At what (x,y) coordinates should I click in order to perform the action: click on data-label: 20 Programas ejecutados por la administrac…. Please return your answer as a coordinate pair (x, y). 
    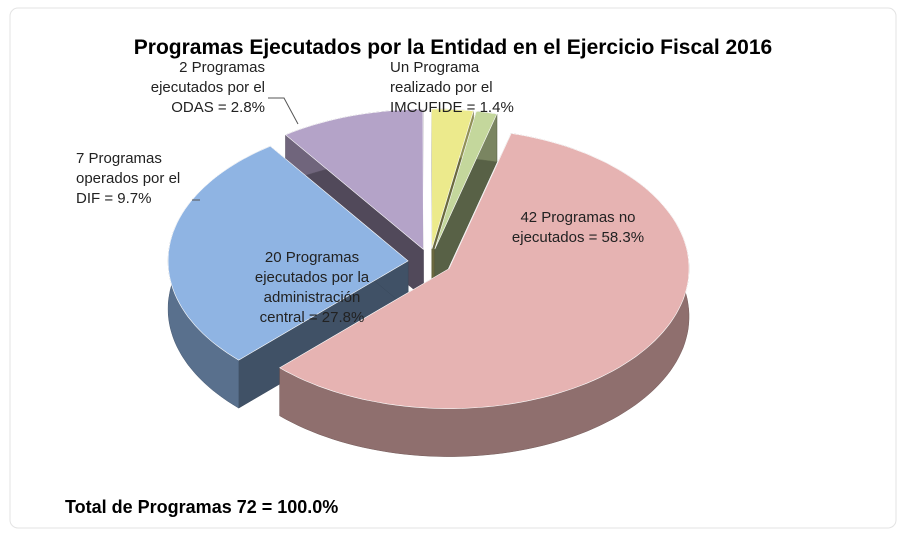
    Looking at the image, I should click on (312, 287).